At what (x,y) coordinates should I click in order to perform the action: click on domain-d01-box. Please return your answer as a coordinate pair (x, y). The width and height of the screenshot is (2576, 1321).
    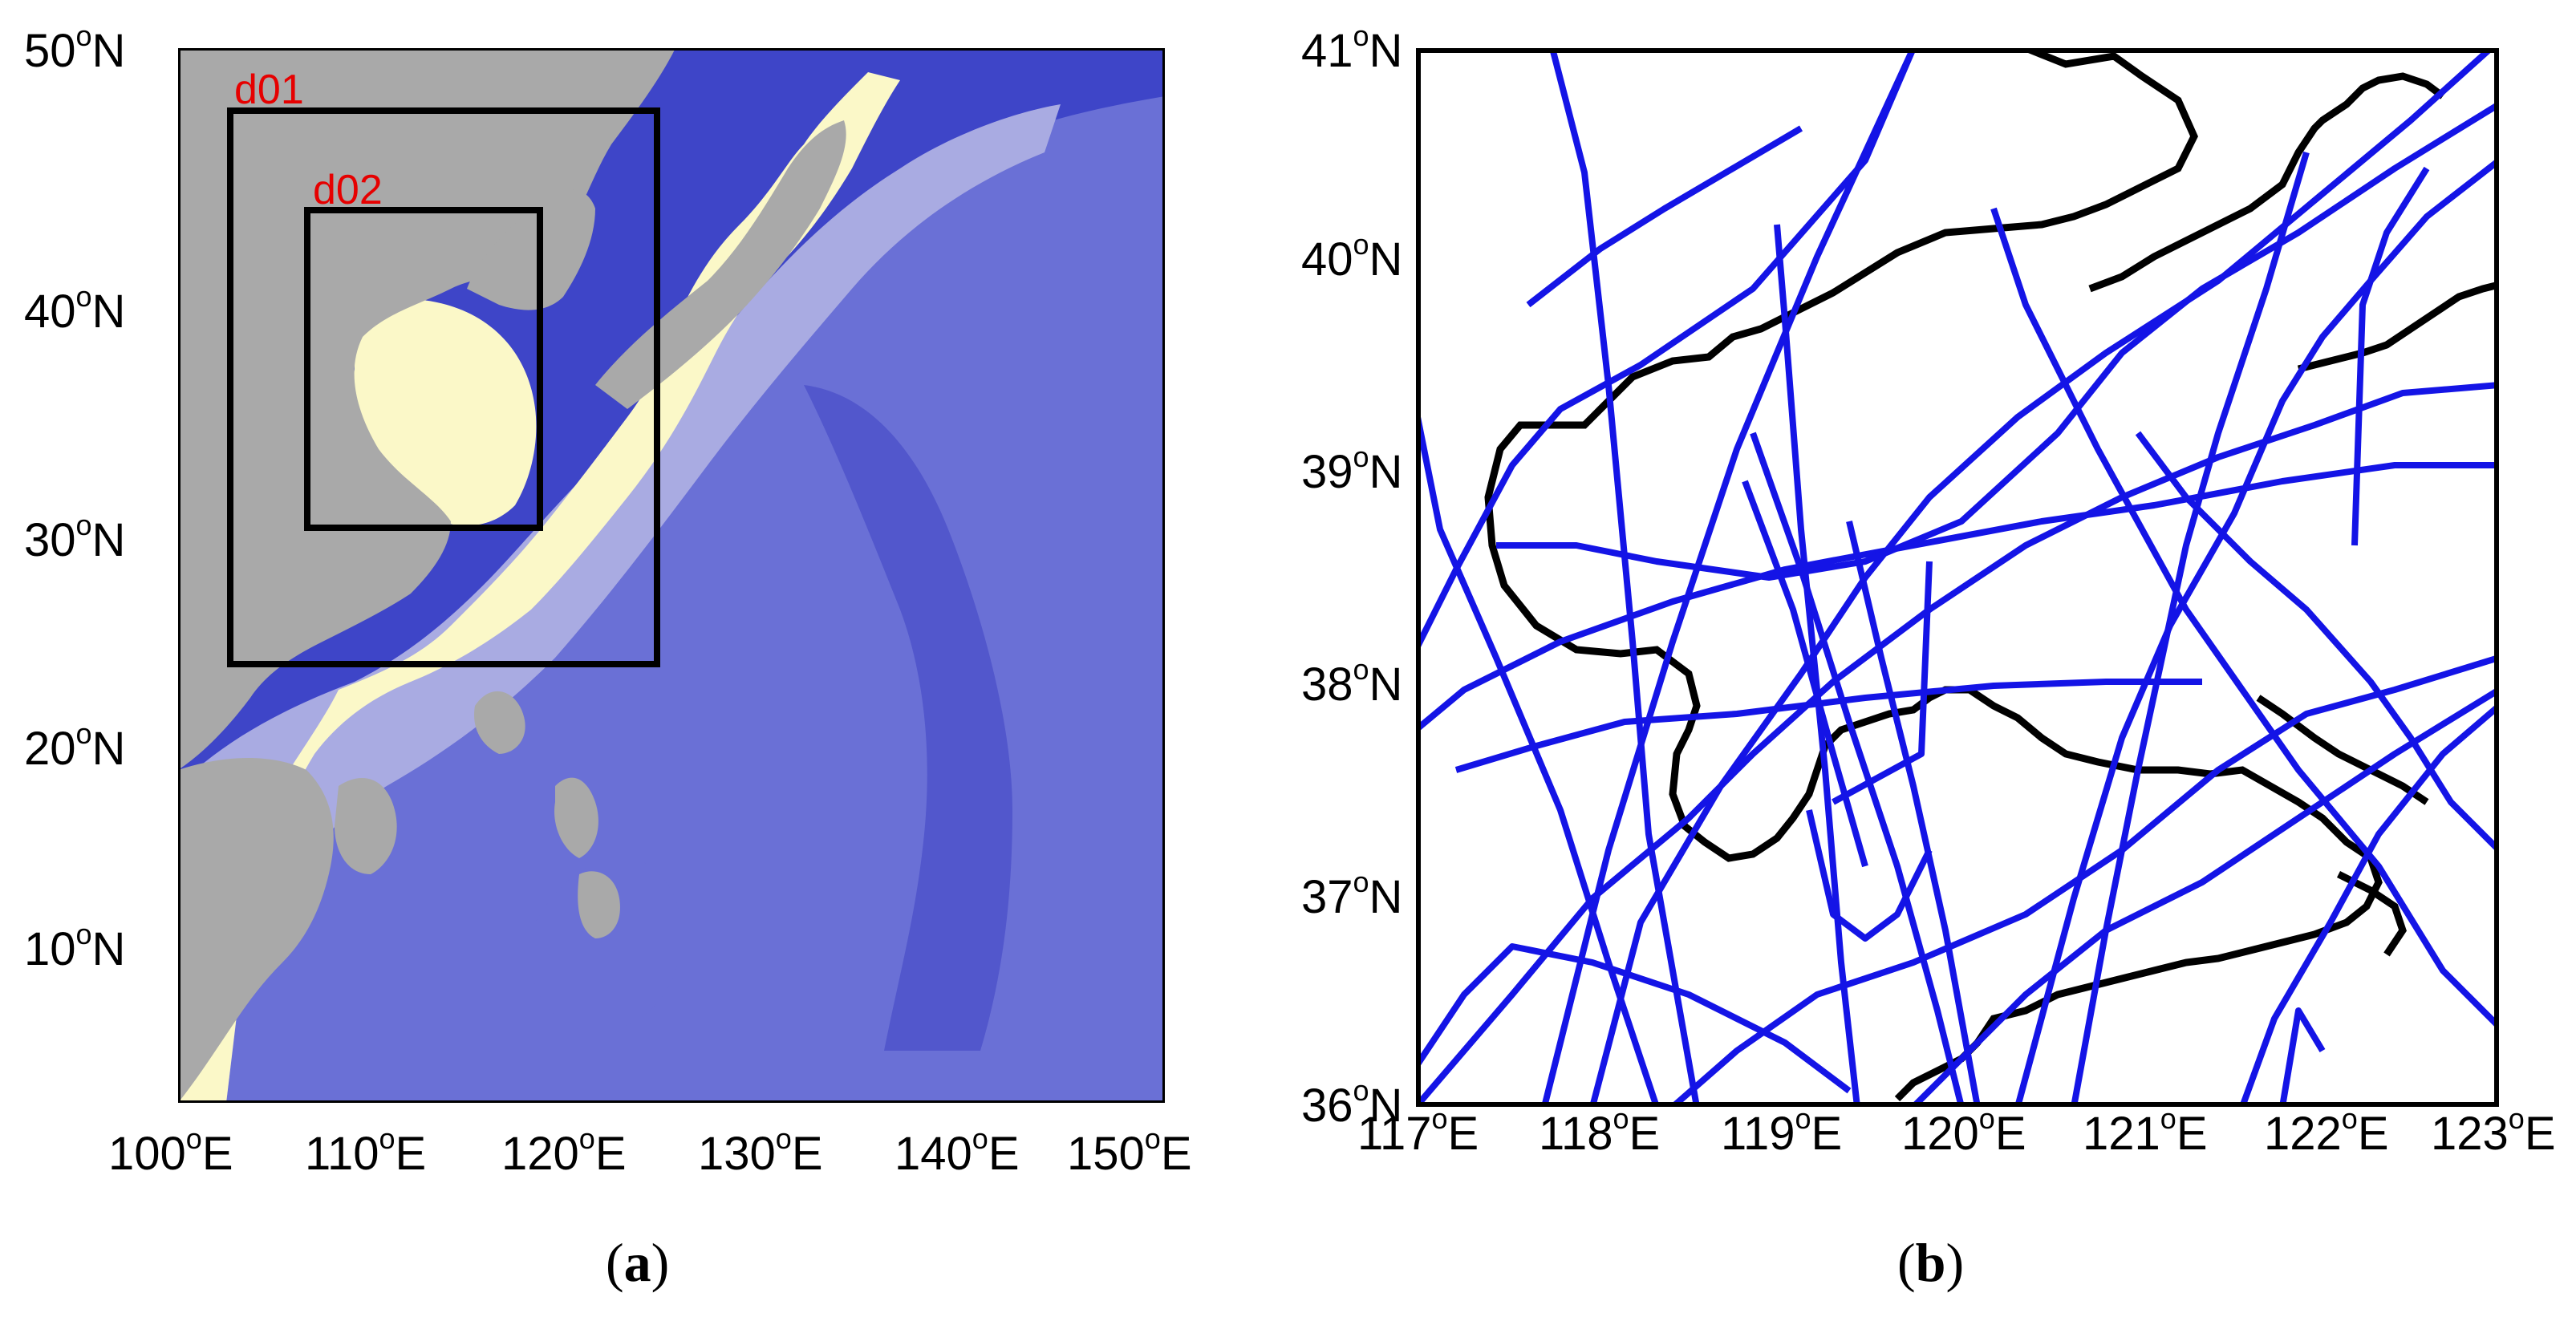
    Looking at the image, I should click on (443, 387).